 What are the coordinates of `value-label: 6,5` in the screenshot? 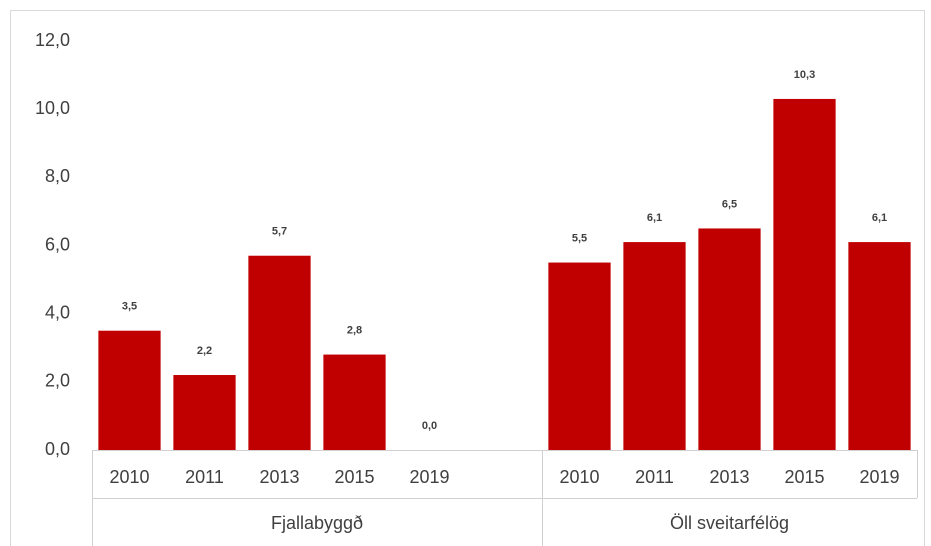 It's located at (729, 204).